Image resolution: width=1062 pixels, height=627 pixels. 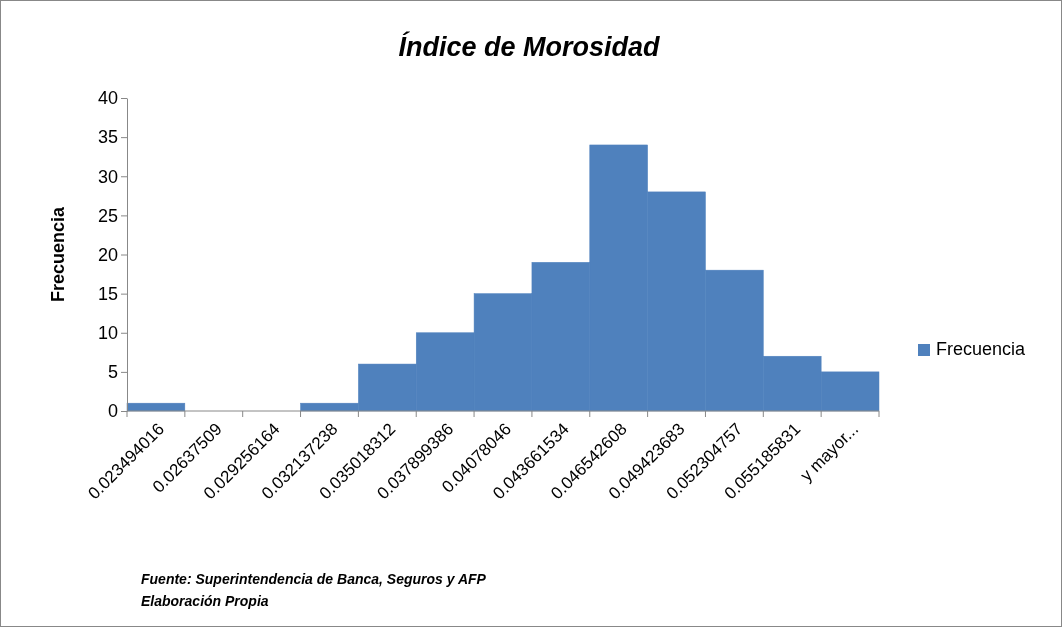 What do you see at coordinates (107, 333) in the screenshot?
I see `y-tick-label: 10` at bounding box center [107, 333].